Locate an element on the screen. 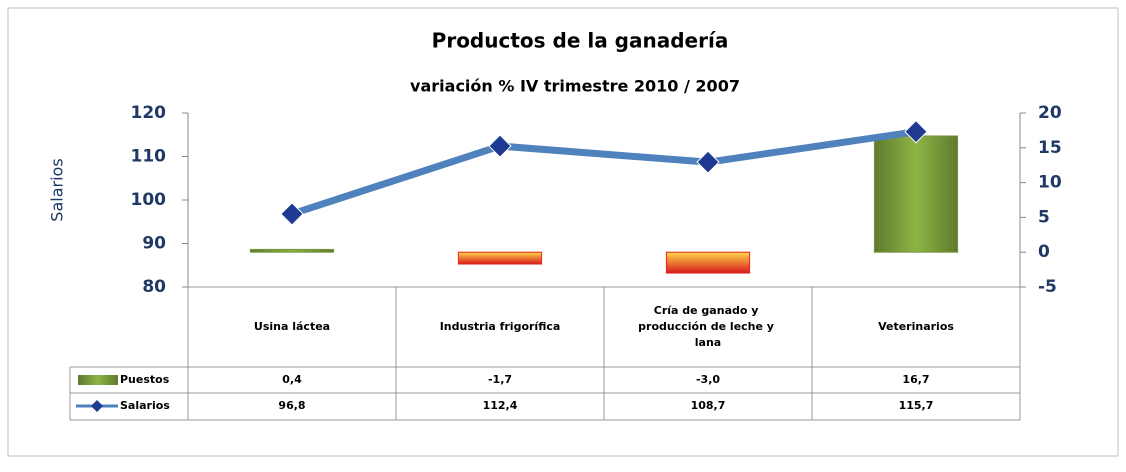  table-value: 115,7 is located at coordinates (916, 405).